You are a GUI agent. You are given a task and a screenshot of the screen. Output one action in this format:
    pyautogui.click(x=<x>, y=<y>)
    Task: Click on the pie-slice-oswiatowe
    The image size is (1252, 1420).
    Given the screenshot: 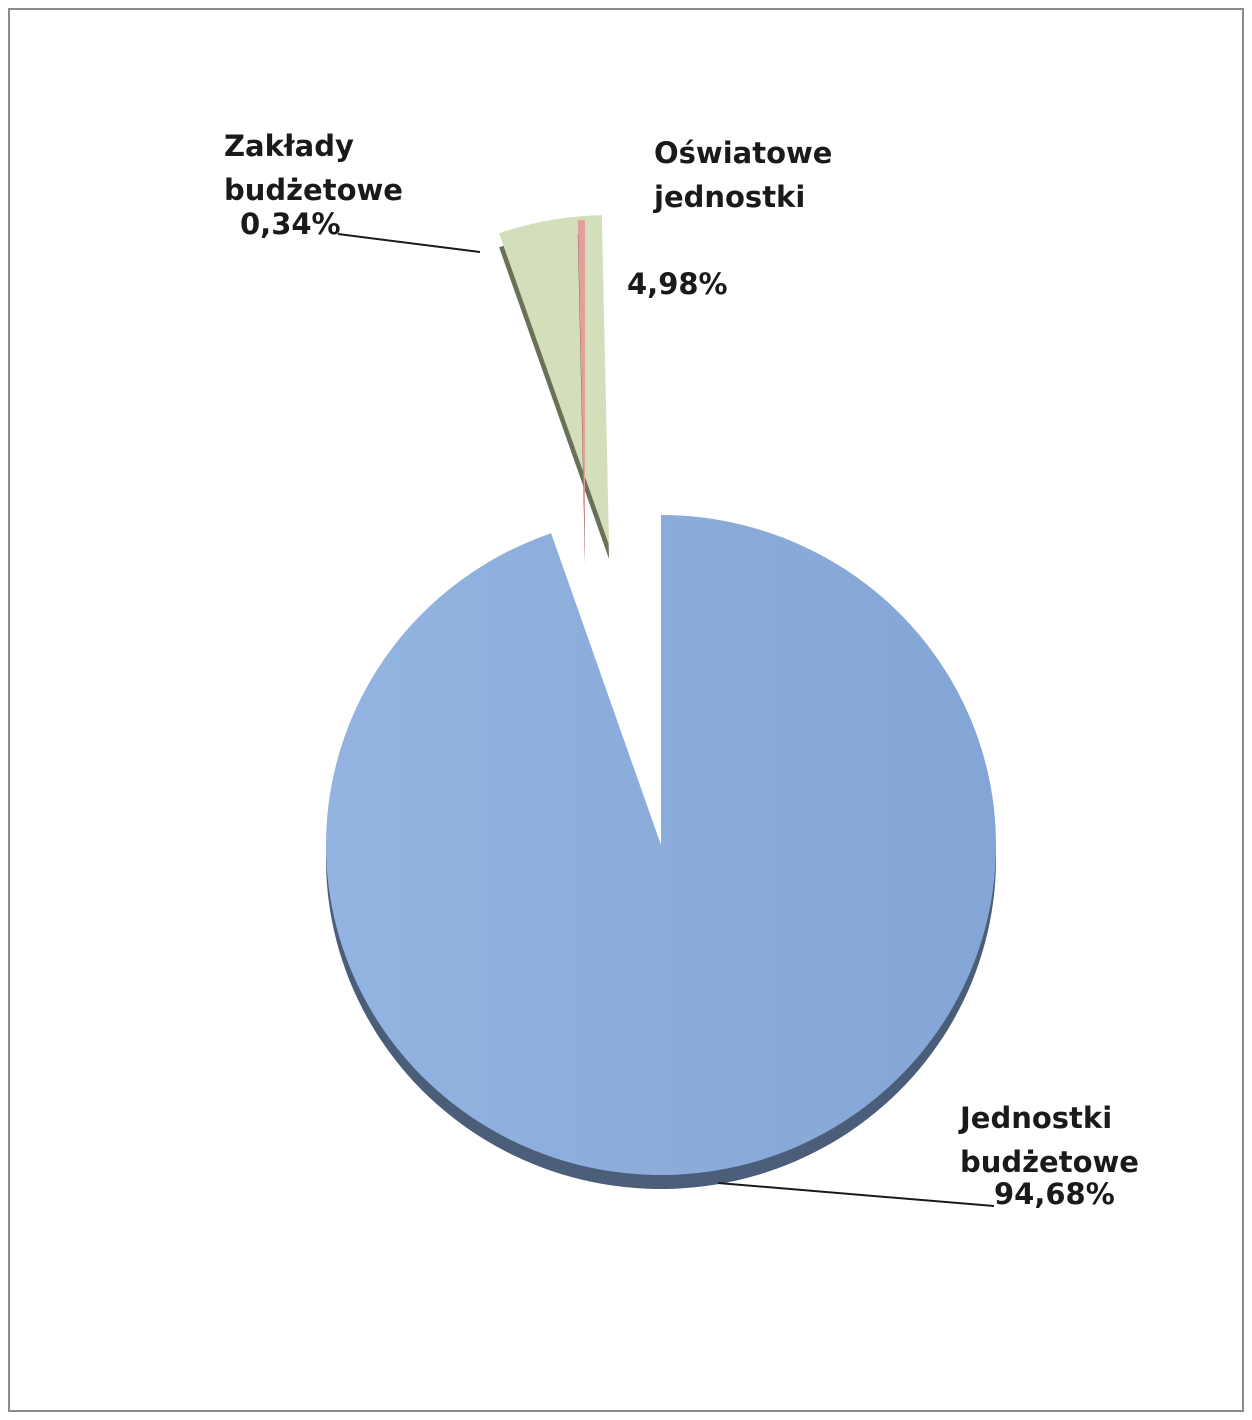 What is the action you would take?
    pyautogui.click(x=554, y=387)
    